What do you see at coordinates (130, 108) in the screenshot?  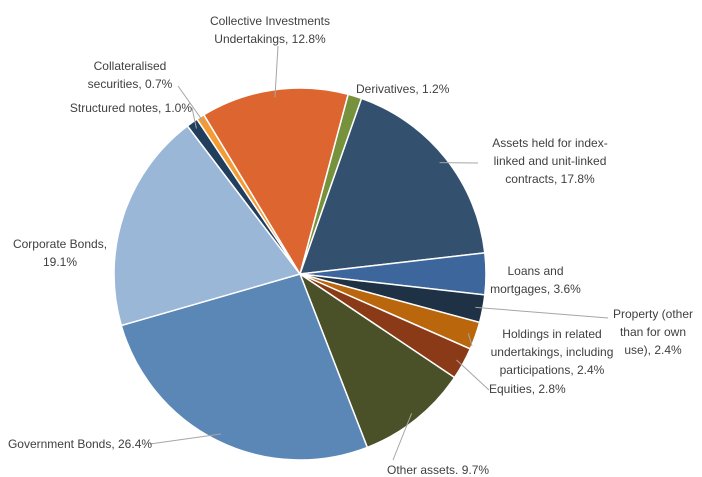 I see `data-label: Structured notes, 1.0%` at bounding box center [130, 108].